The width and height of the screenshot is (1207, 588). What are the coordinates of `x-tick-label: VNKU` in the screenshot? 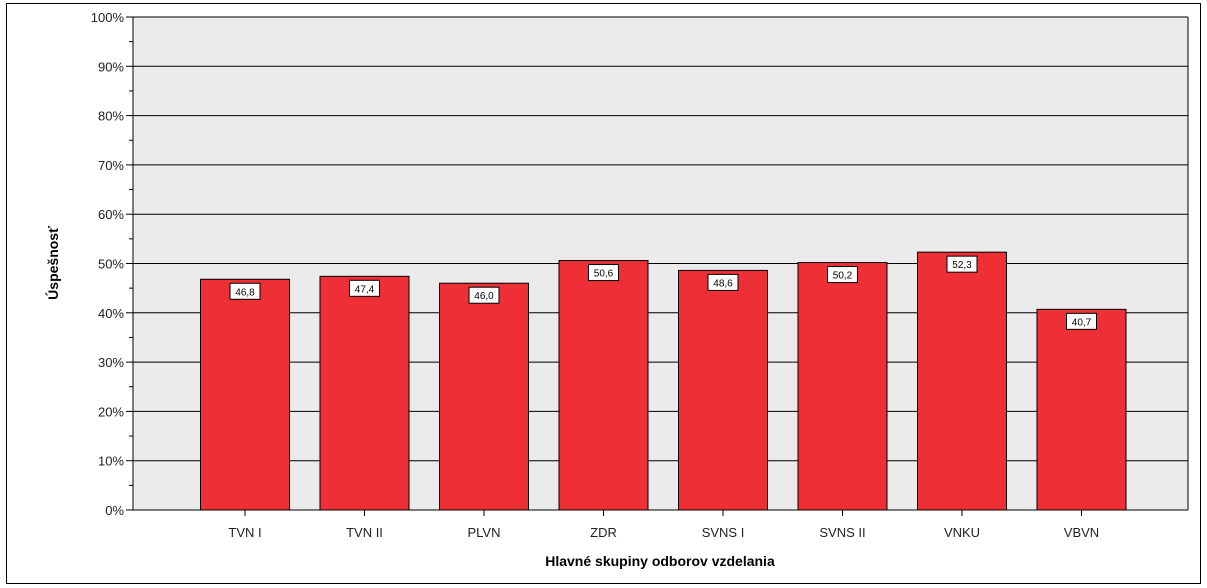 It's located at (962, 532).